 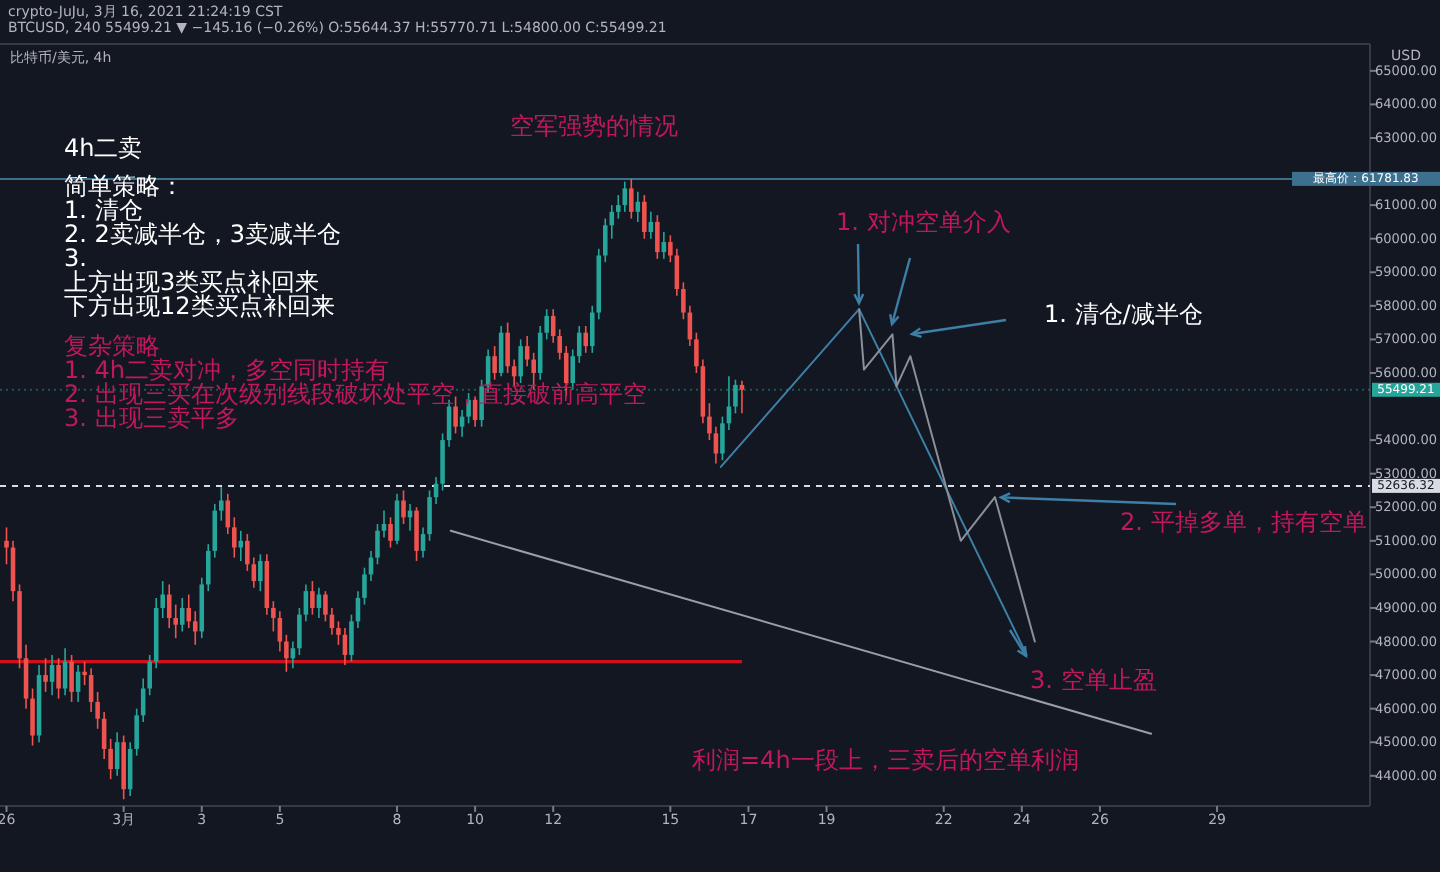 I want to click on annotation: 1. 清仓/减半仓, so click(x=1123, y=314).